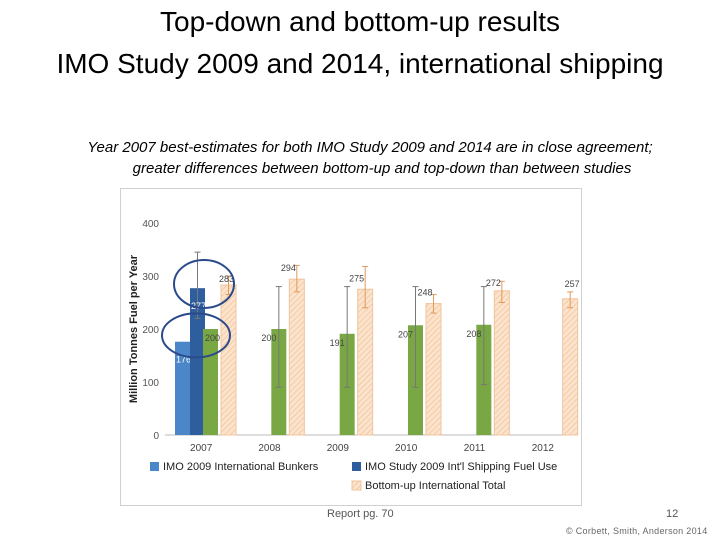 This screenshot has height=540, width=720. I want to click on data-label-2011-series-2: 208, so click(473, 334).